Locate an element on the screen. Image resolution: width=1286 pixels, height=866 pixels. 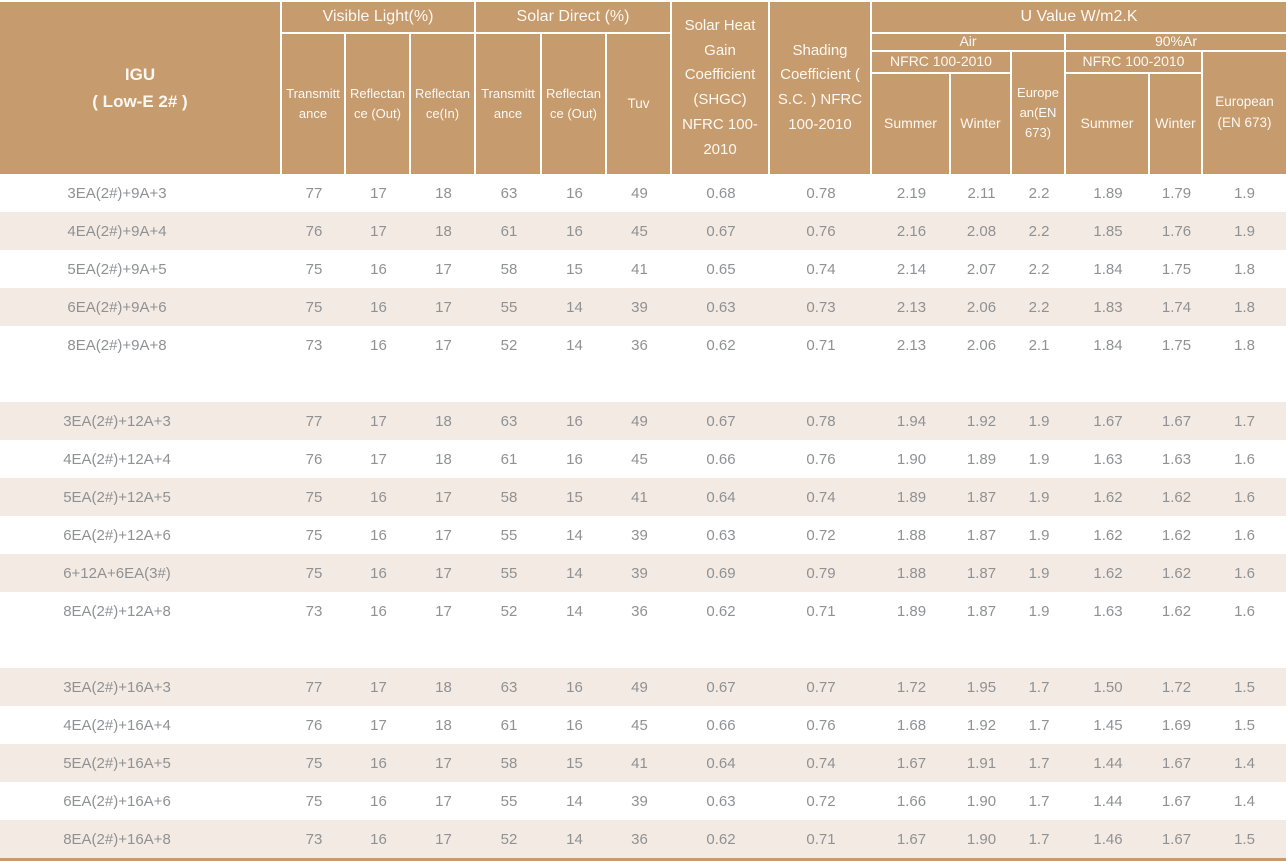
shading-coefficient-value: 0.79 is located at coordinates (821, 573).